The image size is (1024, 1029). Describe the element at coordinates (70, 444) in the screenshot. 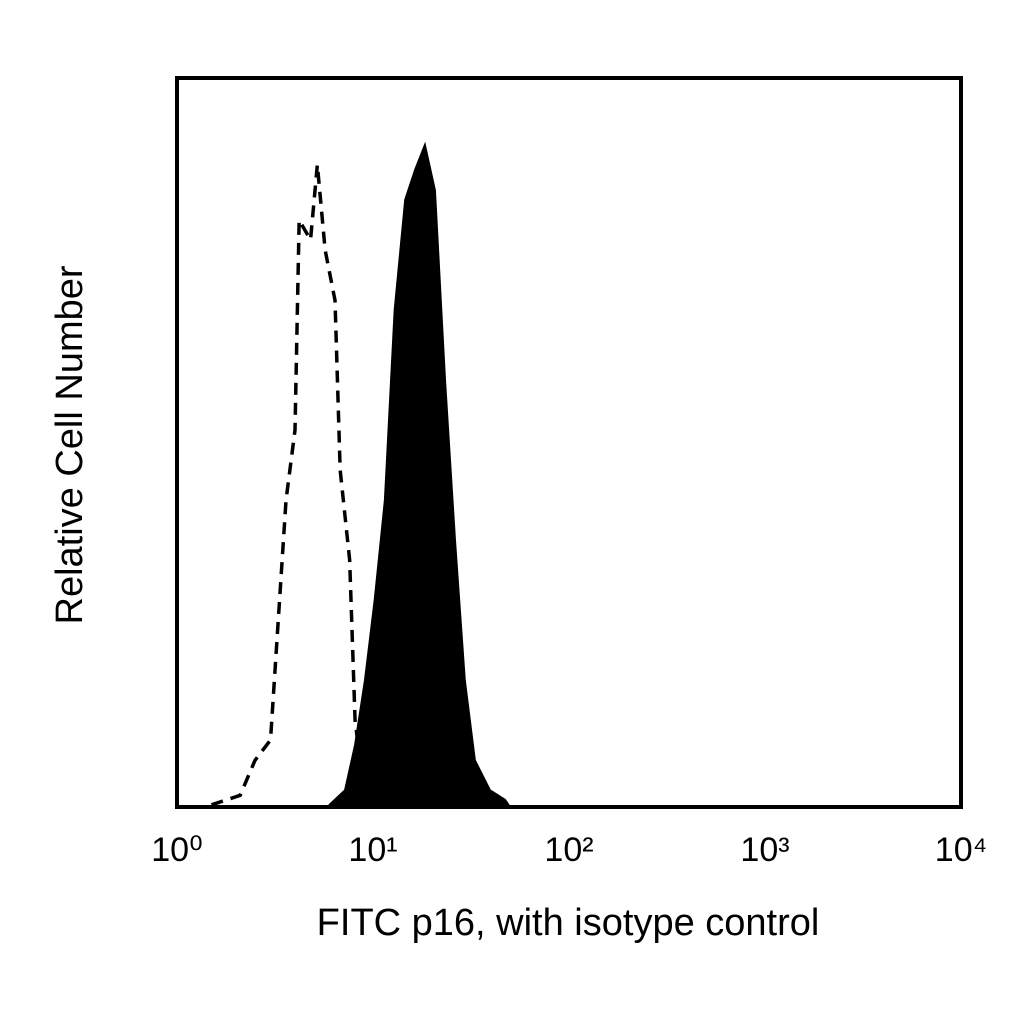

I see `y-axis-label: Relative Cell Number` at that location.